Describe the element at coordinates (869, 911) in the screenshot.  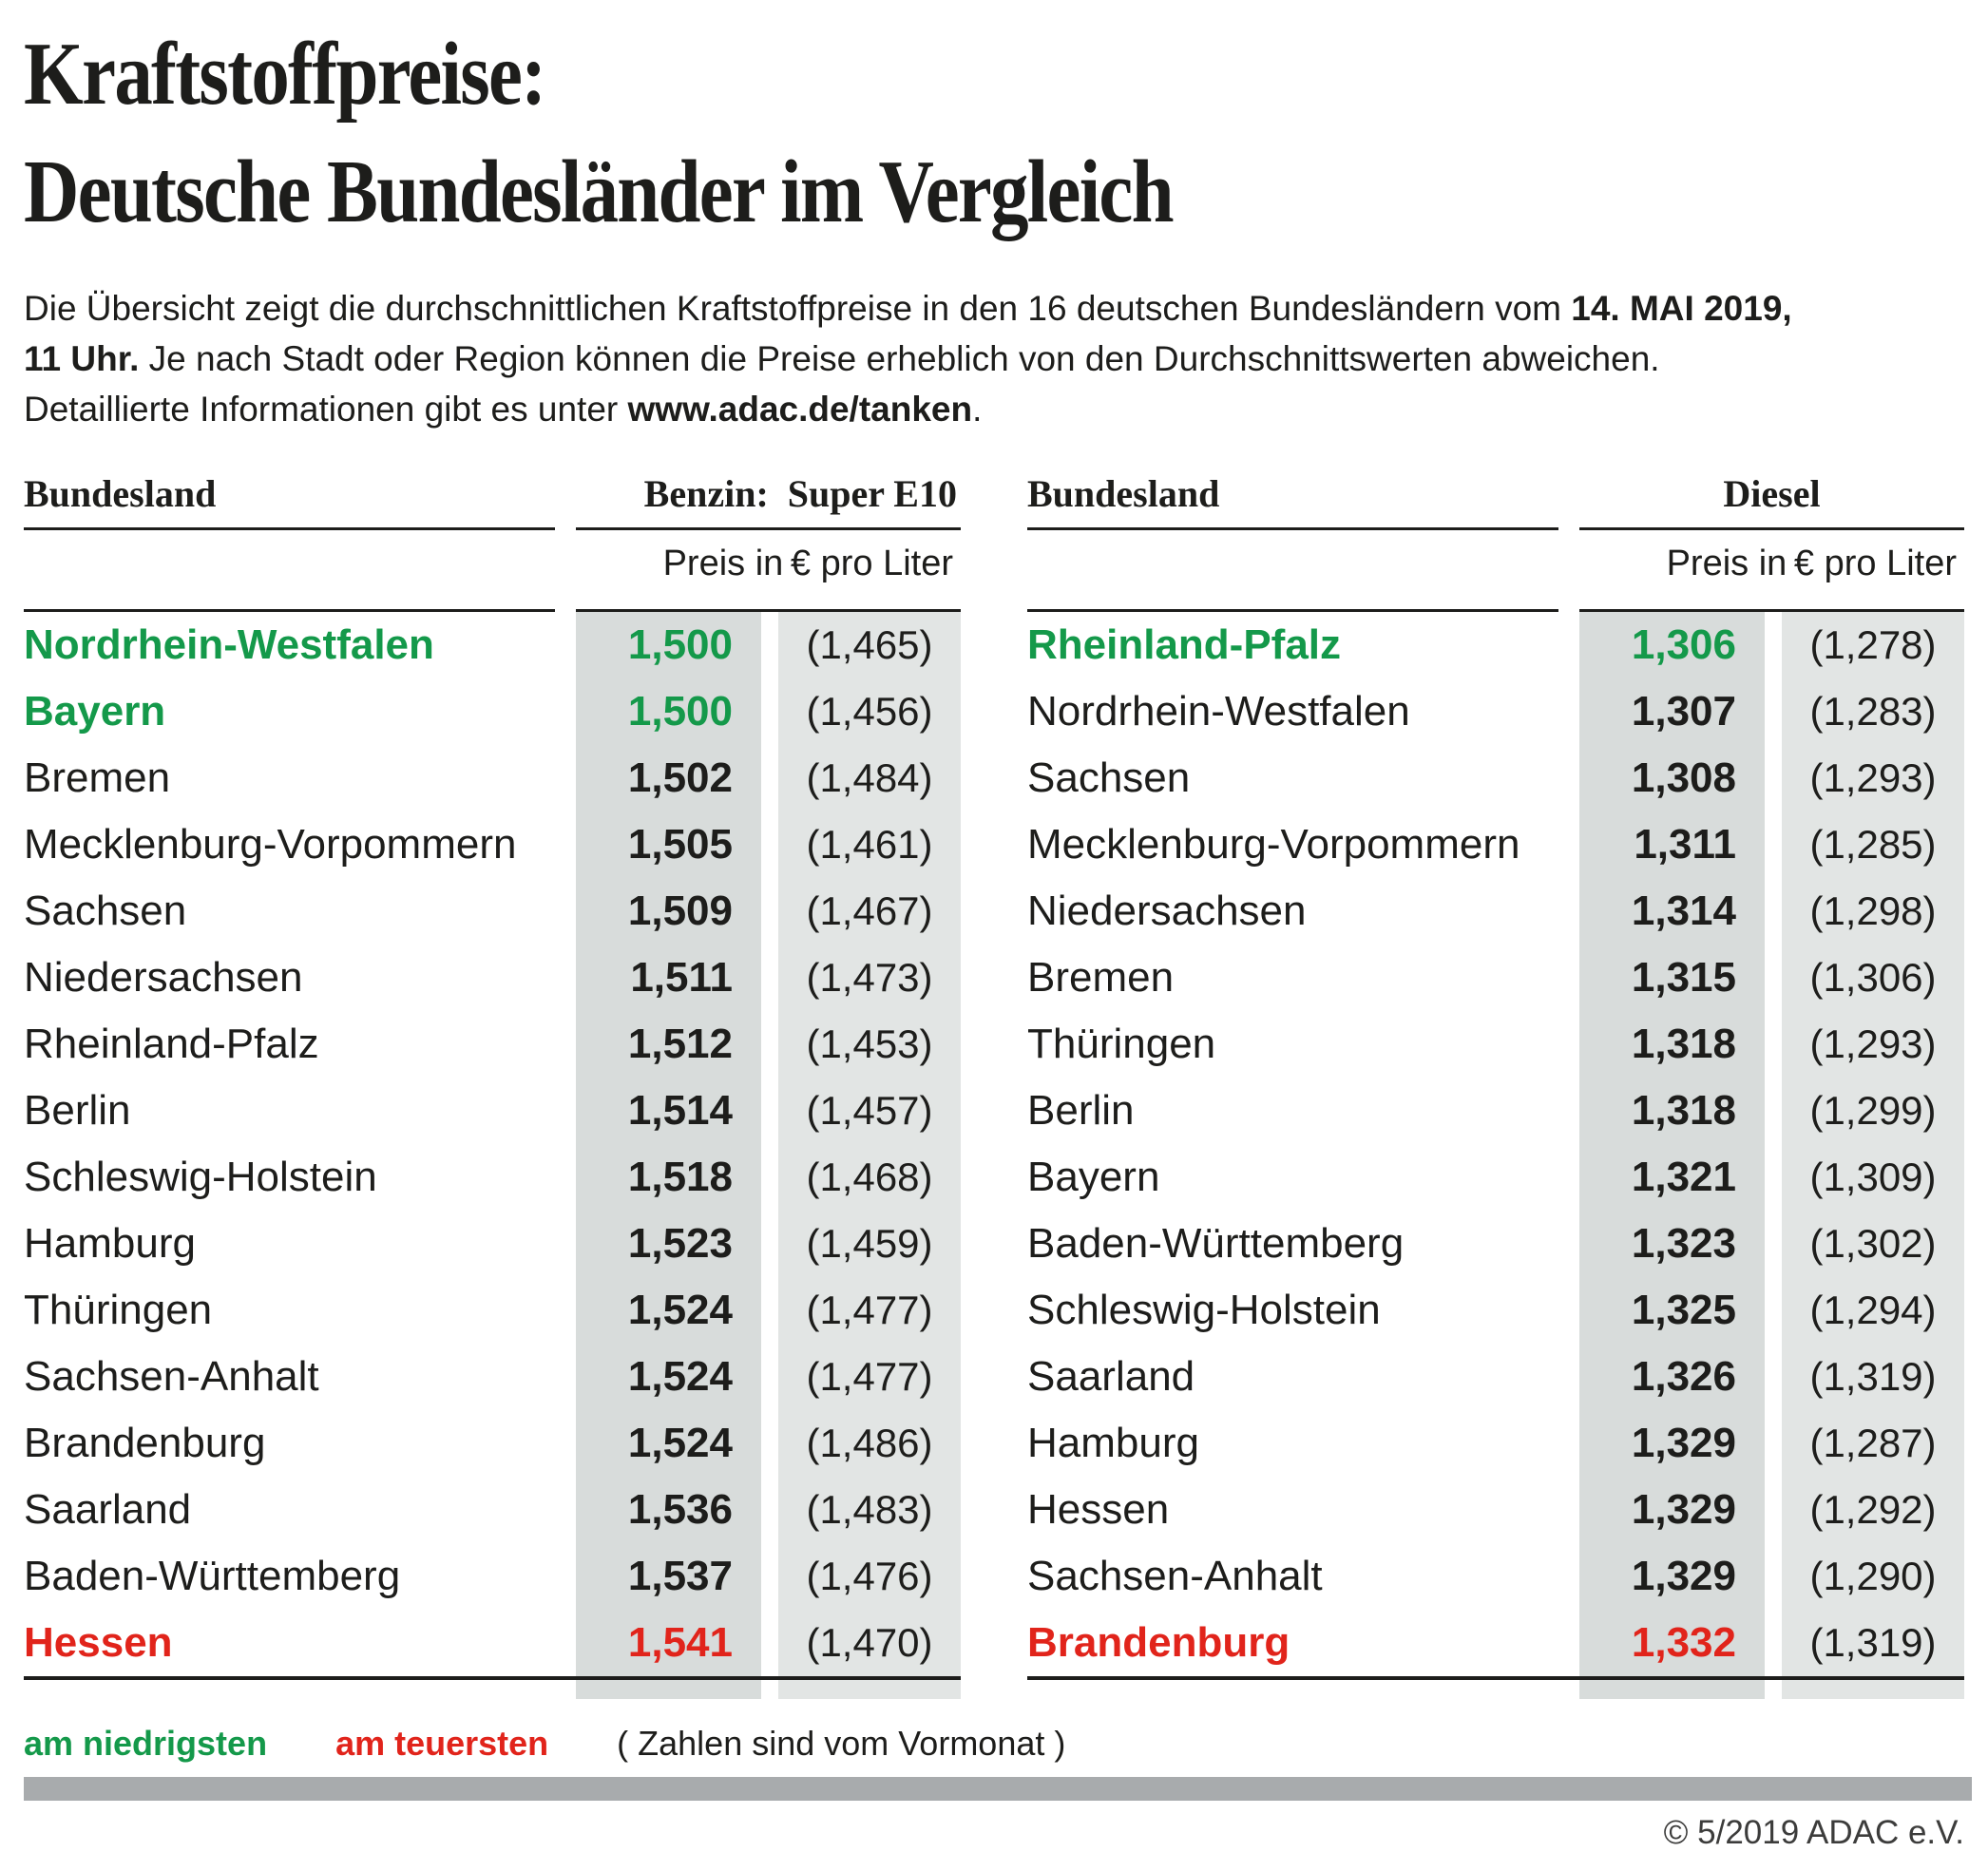
I see `price-previous: (1,467)` at that location.